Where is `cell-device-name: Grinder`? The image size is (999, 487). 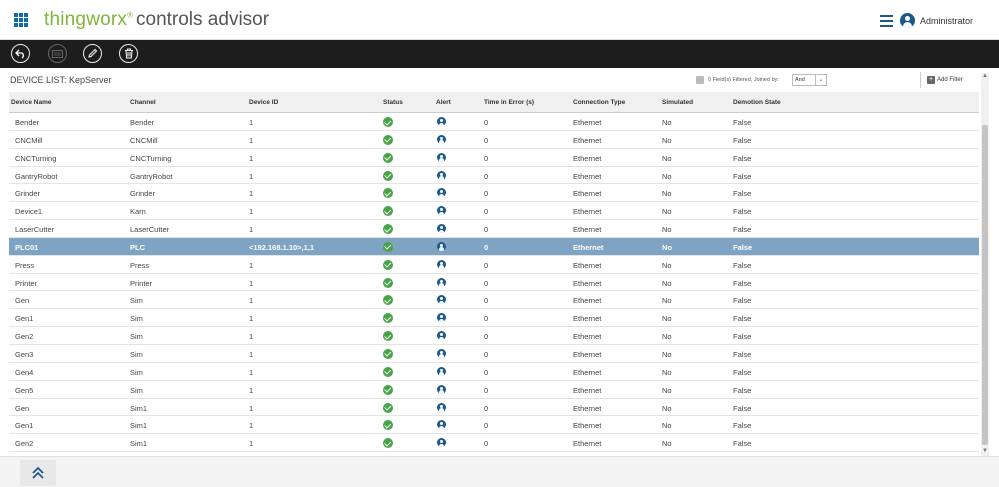
cell-device-name: Grinder is located at coordinates (28, 194).